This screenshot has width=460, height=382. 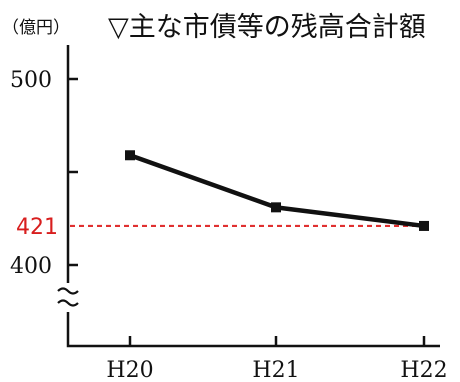 What do you see at coordinates (423, 370) in the screenshot?
I see `x-tick-label: H22` at bounding box center [423, 370].